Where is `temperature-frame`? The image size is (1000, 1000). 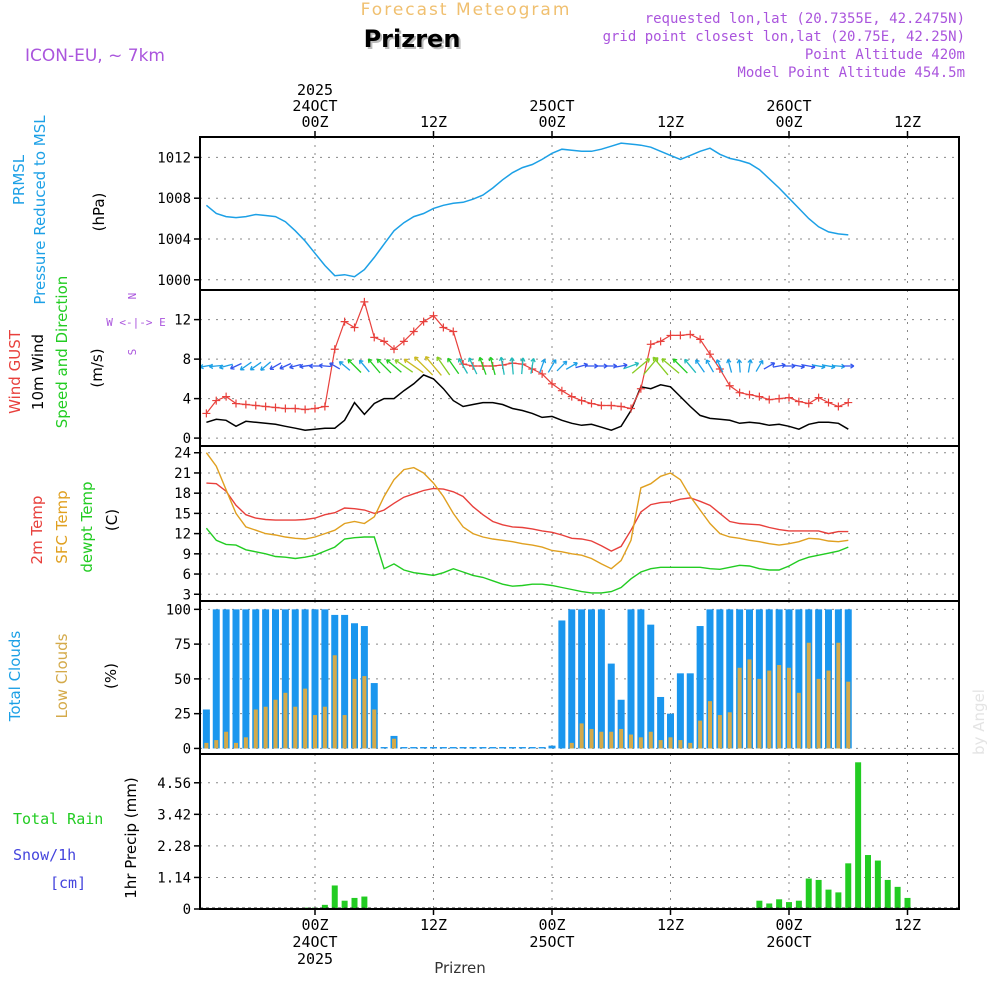 temperature-frame is located at coordinates (579, 523).